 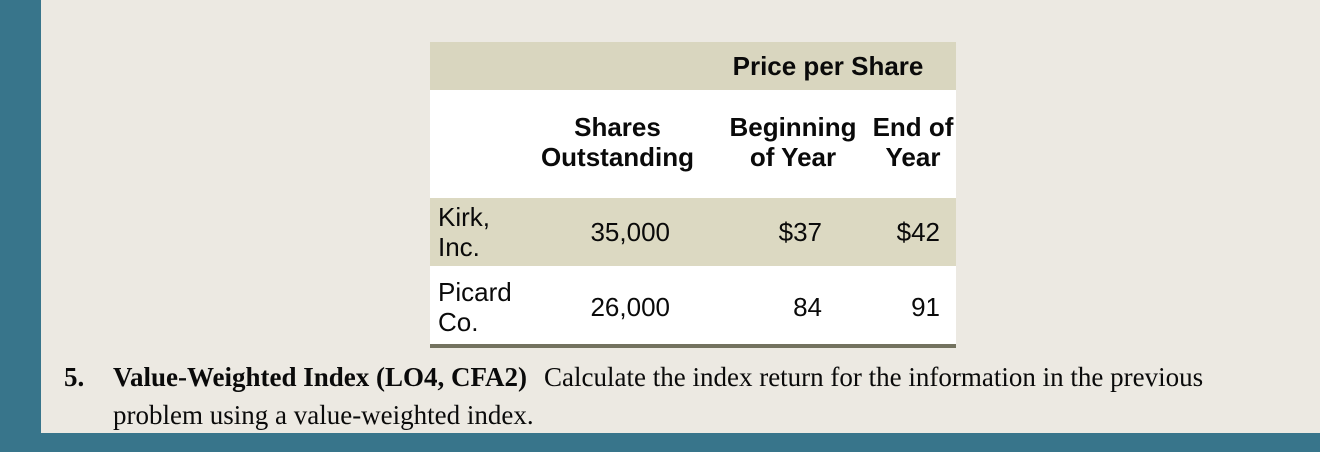 I want to click on company-name: Picard Co., so click(x=482, y=305).